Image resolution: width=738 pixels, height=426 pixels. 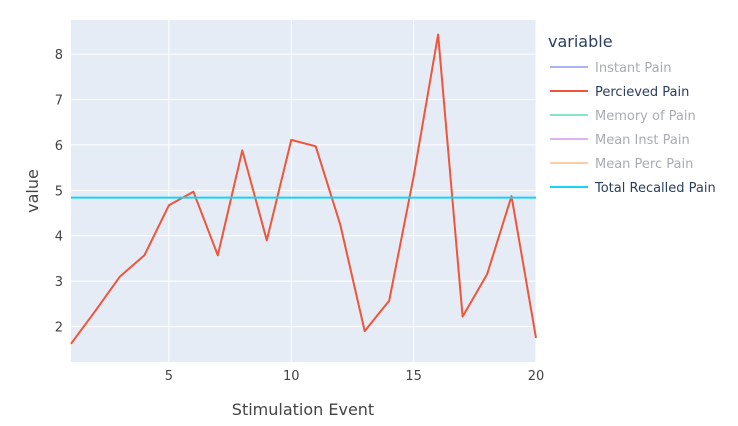 What do you see at coordinates (655, 188) in the screenshot?
I see `legend-label: Total Recalled Pain` at bounding box center [655, 188].